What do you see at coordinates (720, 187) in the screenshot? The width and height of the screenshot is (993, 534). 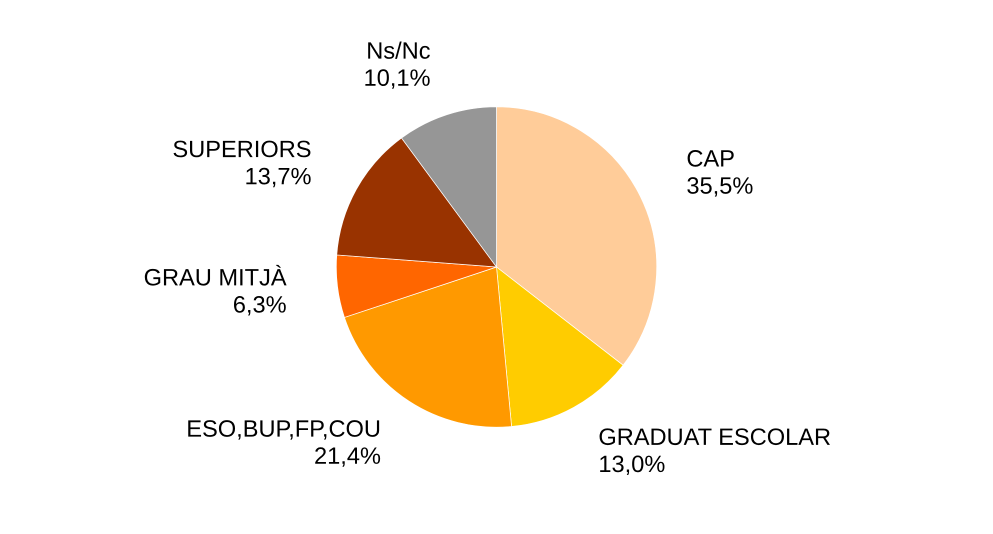 I see `data-label: 35,5%` at bounding box center [720, 187].